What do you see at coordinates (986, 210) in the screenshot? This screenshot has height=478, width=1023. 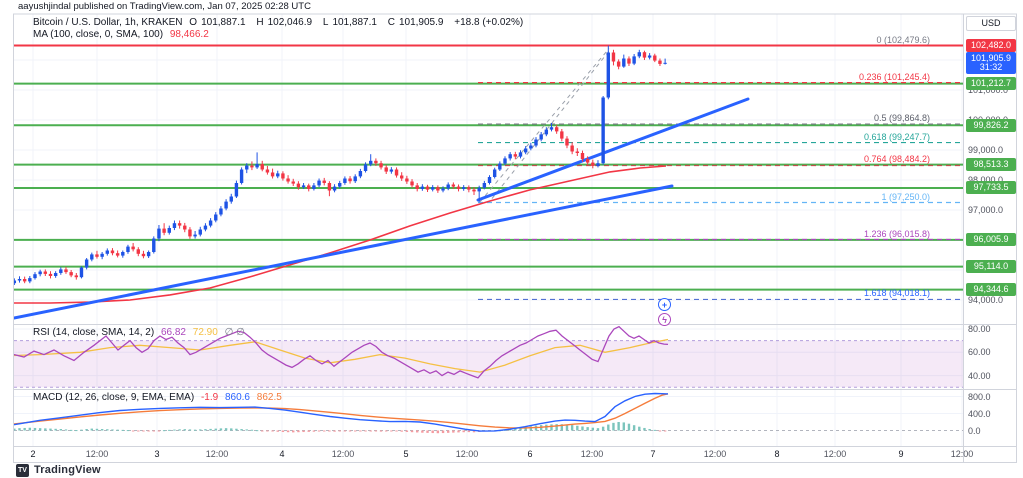 I see `price-axis-tick: 97,000.0` at bounding box center [986, 210].